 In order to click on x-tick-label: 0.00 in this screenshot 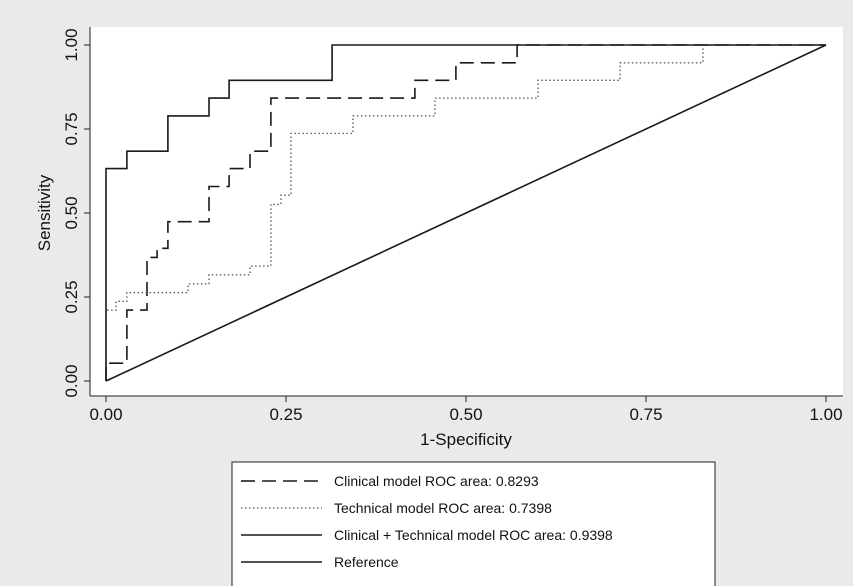, I will do `click(105, 414)`.